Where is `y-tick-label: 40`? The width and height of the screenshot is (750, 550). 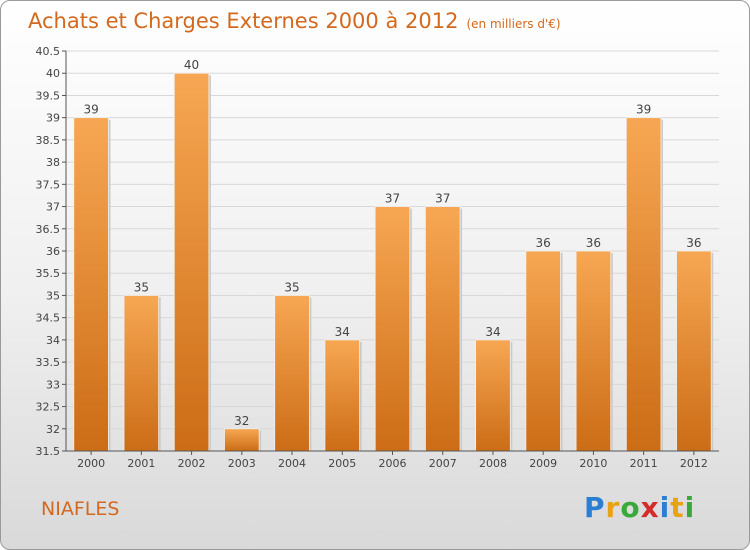
y-tick-label: 40 is located at coordinates (53, 73).